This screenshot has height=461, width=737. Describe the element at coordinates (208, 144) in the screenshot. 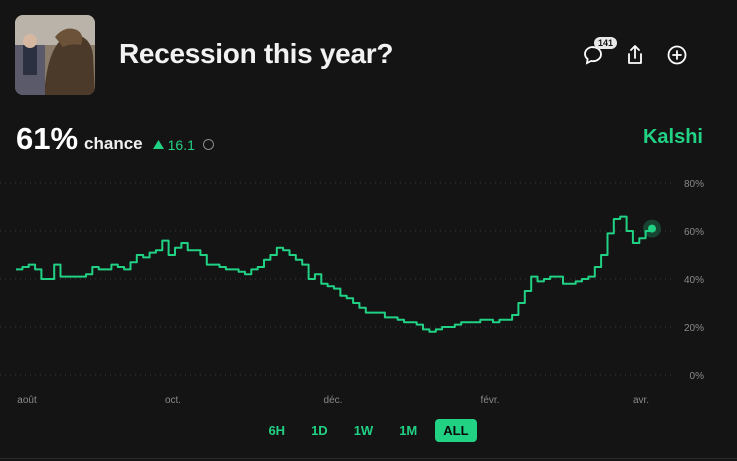

I see `info-icon` at that location.